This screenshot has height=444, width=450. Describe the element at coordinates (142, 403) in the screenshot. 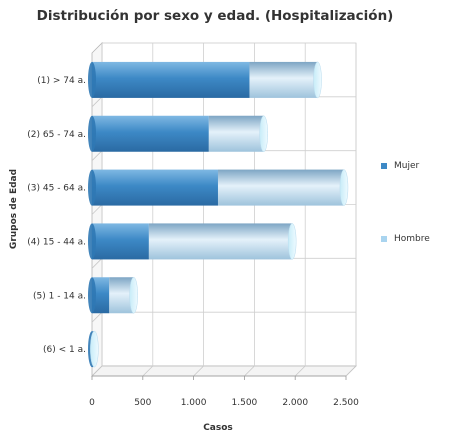

I see `x-tick-label-1: 500` at that location.